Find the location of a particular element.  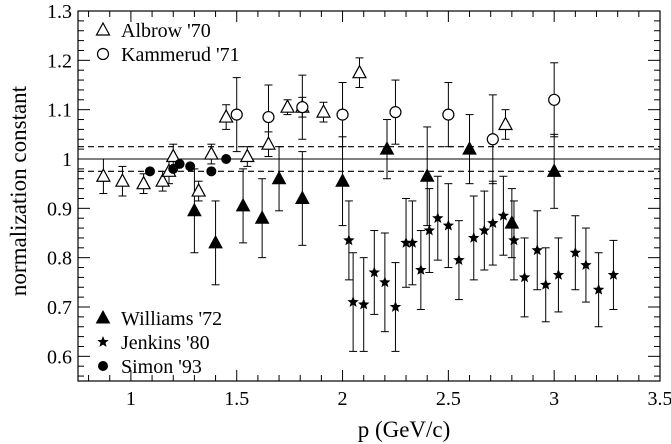

x-tick-label: 2.5 is located at coordinates (448, 399).